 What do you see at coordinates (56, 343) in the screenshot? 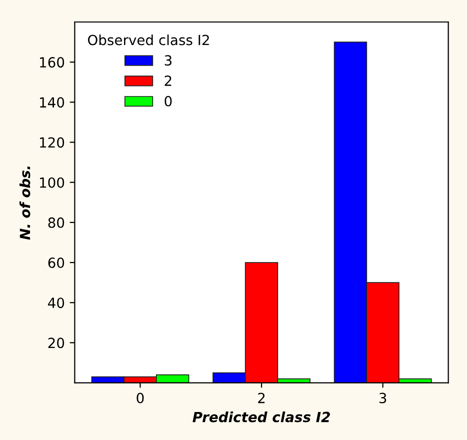
I see `y-tick-label: 20` at bounding box center [56, 343].